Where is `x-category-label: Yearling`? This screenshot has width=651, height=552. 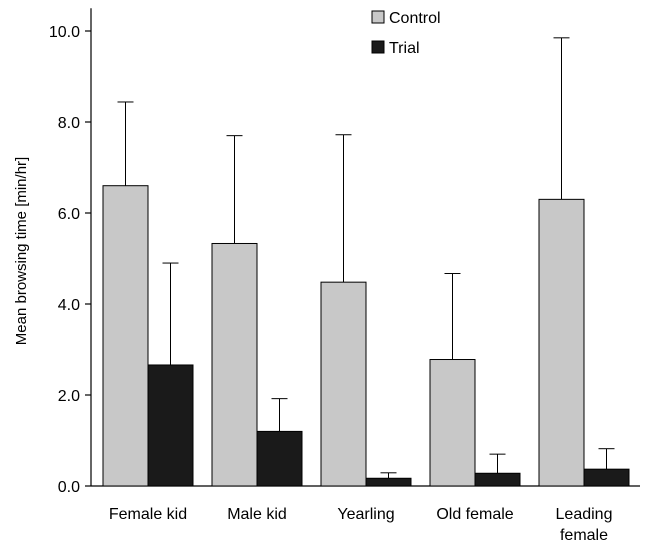
x-category-label: Yearling is located at coordinates (365, 514).